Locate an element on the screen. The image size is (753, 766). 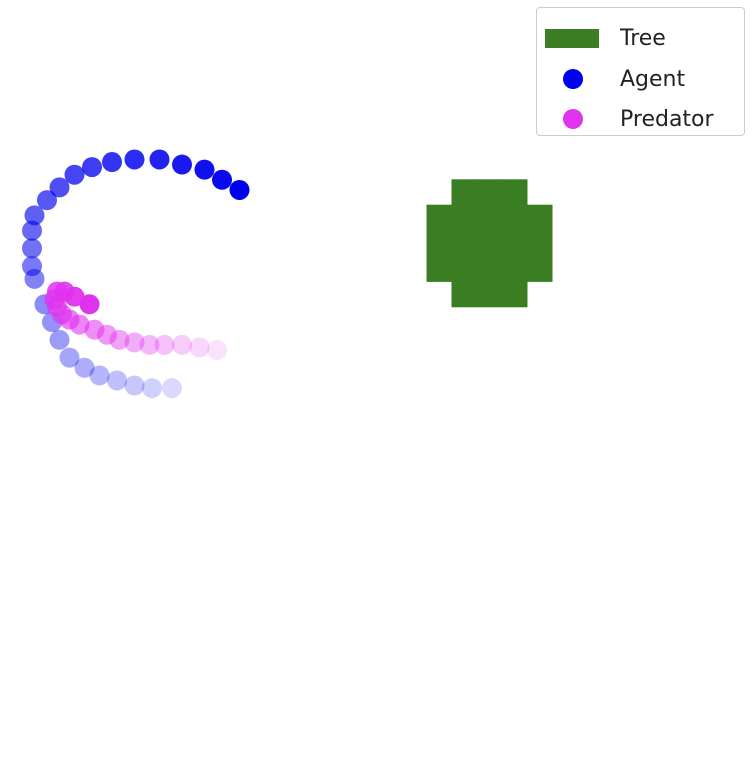
legend-item-tree: Tree is located at coordinates (640, 38).